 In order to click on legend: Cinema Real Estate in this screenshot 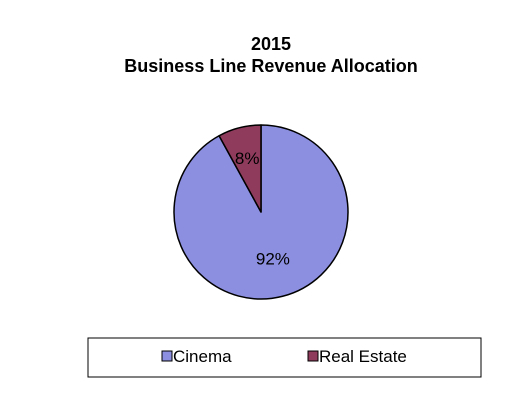, I will do `click(284, 357)`.